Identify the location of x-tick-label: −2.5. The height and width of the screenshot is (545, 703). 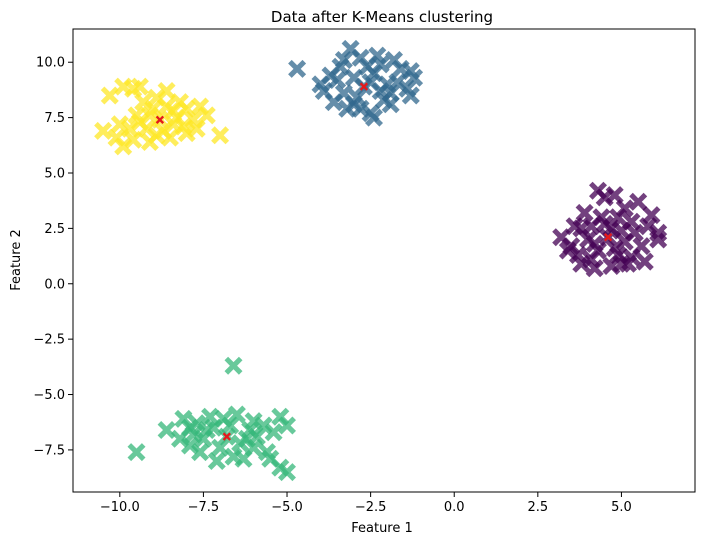
(371, 507).